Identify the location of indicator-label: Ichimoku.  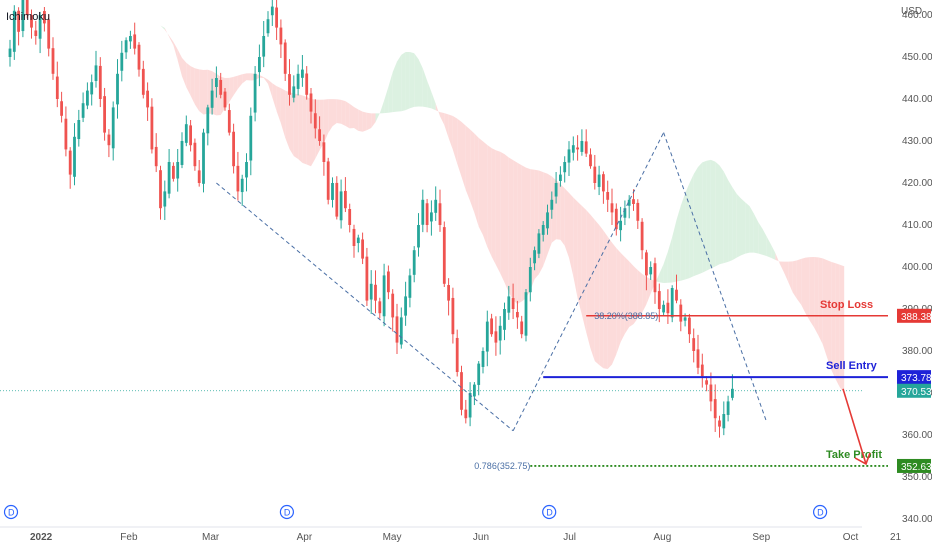
(28, 17).